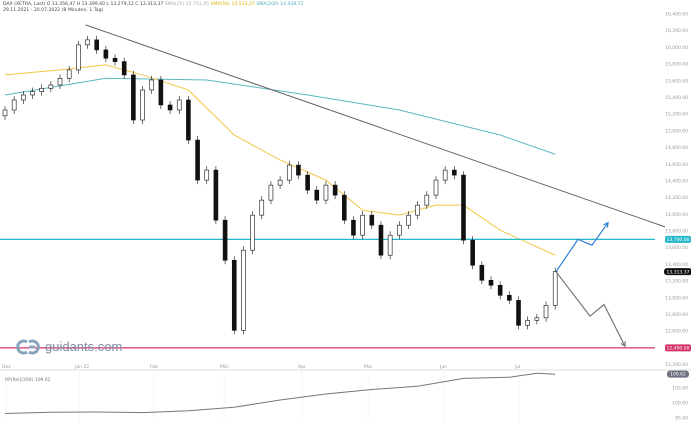 This screenshot has height=421, width=691. What do you see at coordinates (517, 367) in the screenshot?
I see `x-tick-label: Jul` at bounding box center [517, 367].